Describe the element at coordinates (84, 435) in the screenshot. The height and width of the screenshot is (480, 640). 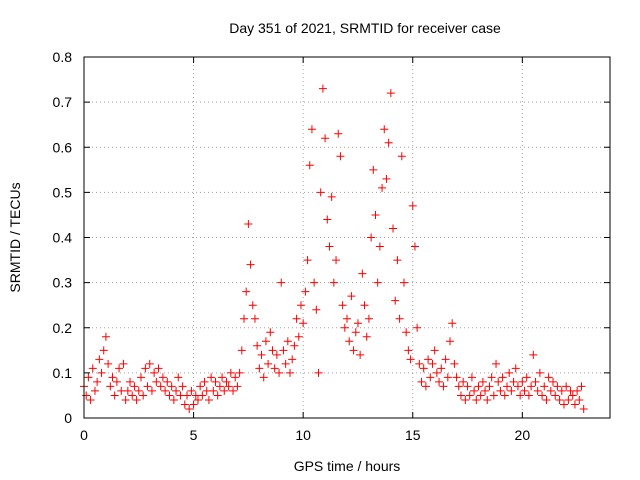
I see `x-tick-label: 0` at that location.